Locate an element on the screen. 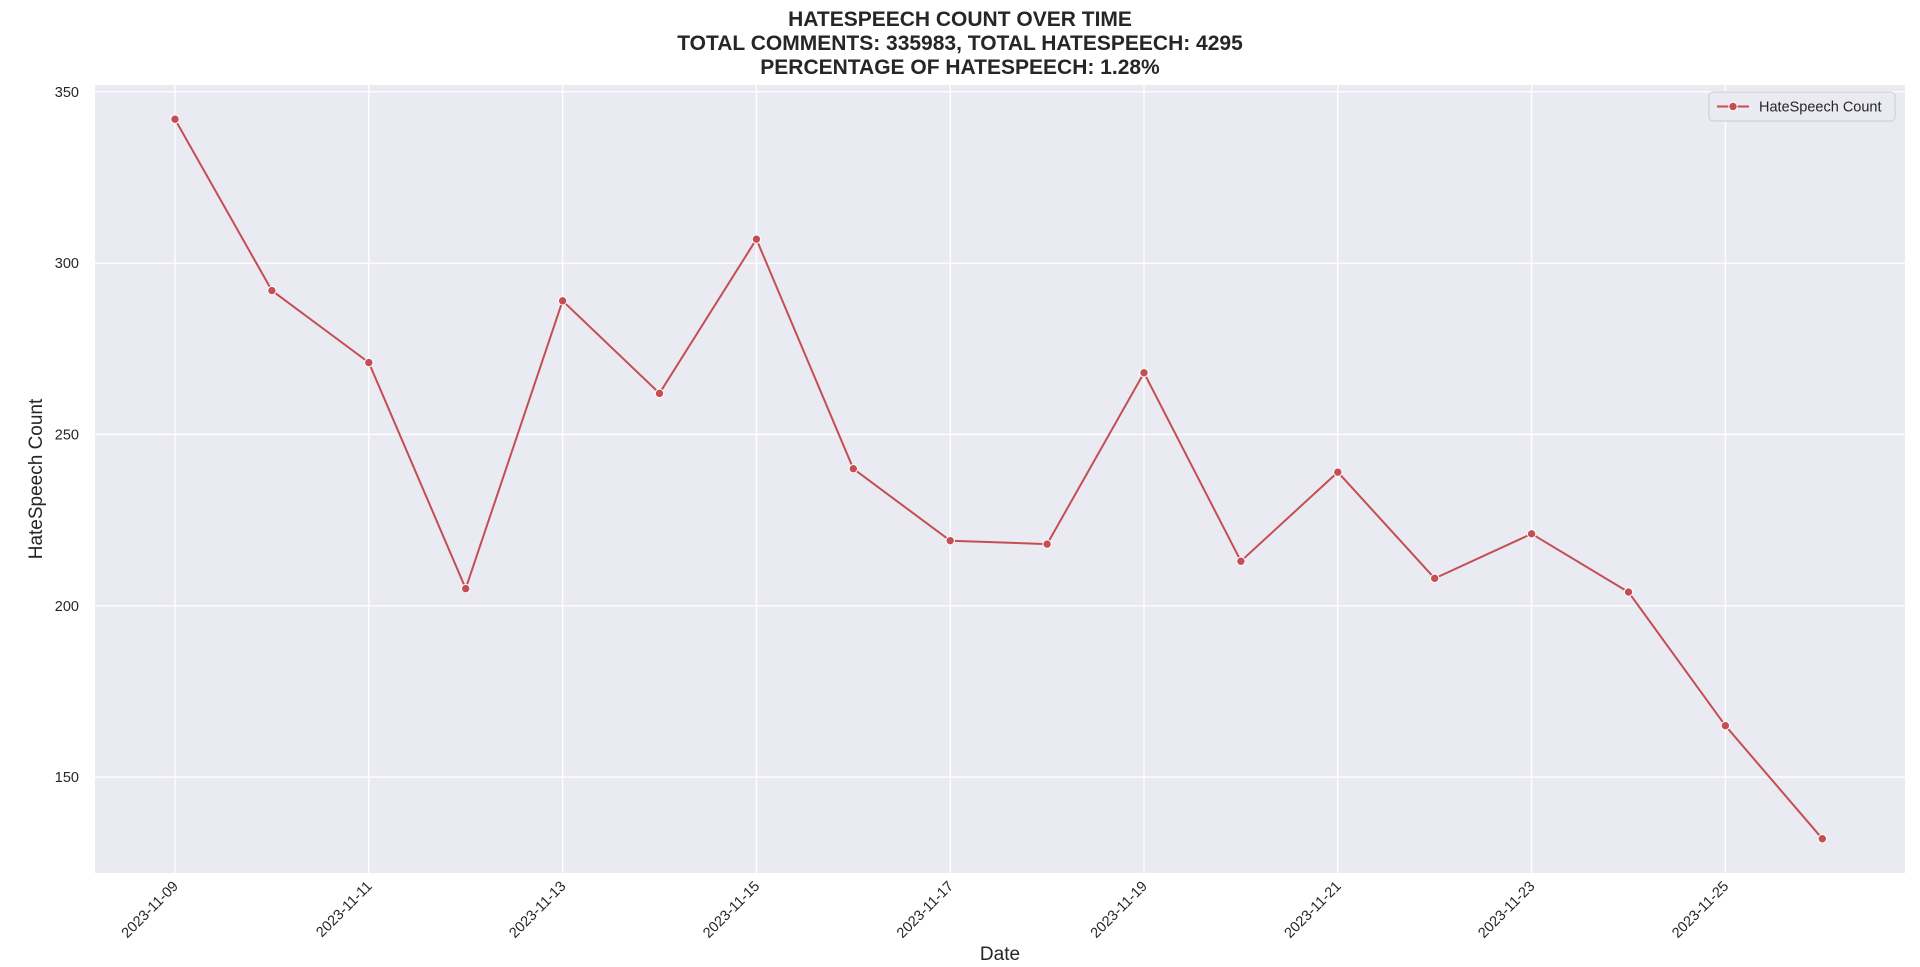 The image size is (1920, 967). y-tick-label: 150 is located at coordinates (67, 778).